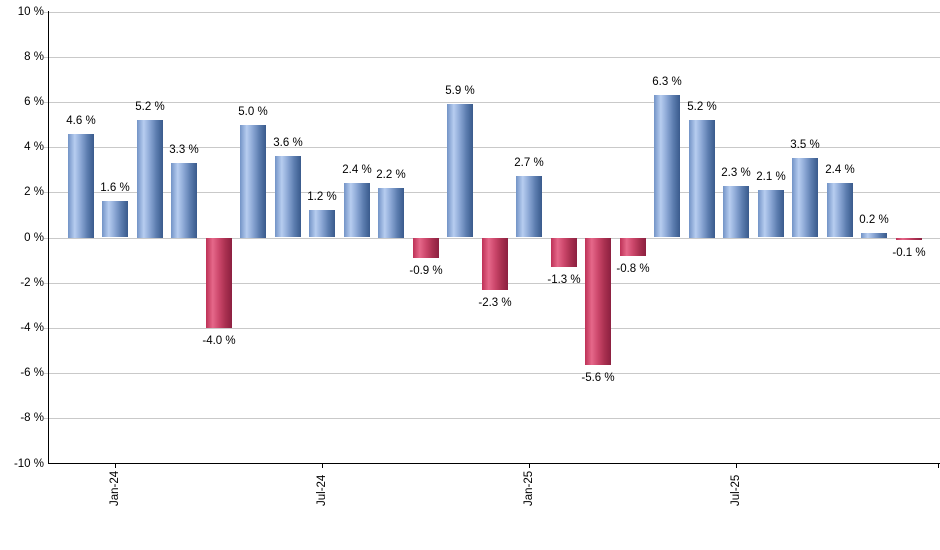 The width and height of the screenshot is (940, 550). I want to click on bar-value-label: 6.3 %, so click(667, 82).